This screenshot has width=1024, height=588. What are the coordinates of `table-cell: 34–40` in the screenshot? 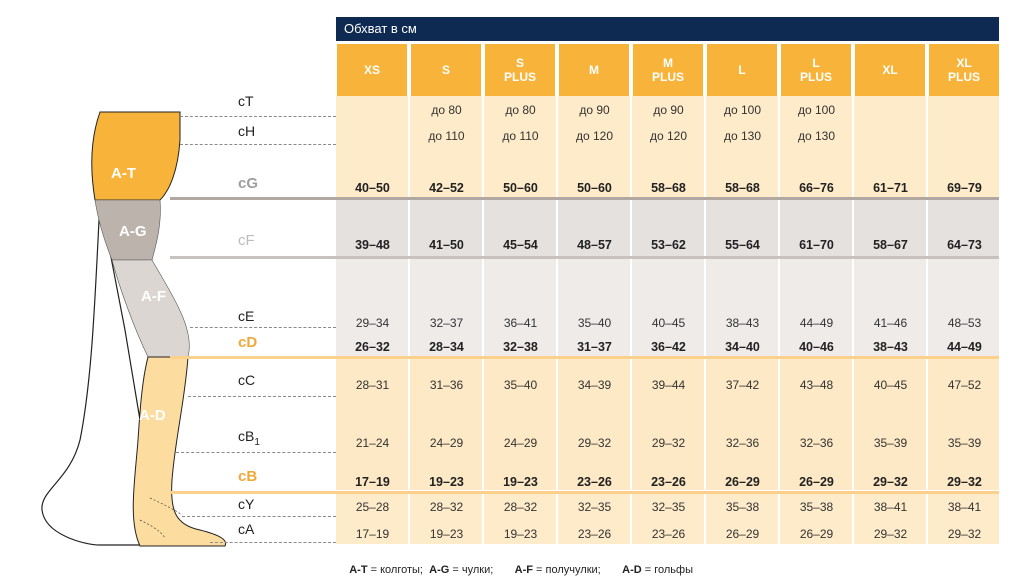 It's located at (742, 347).